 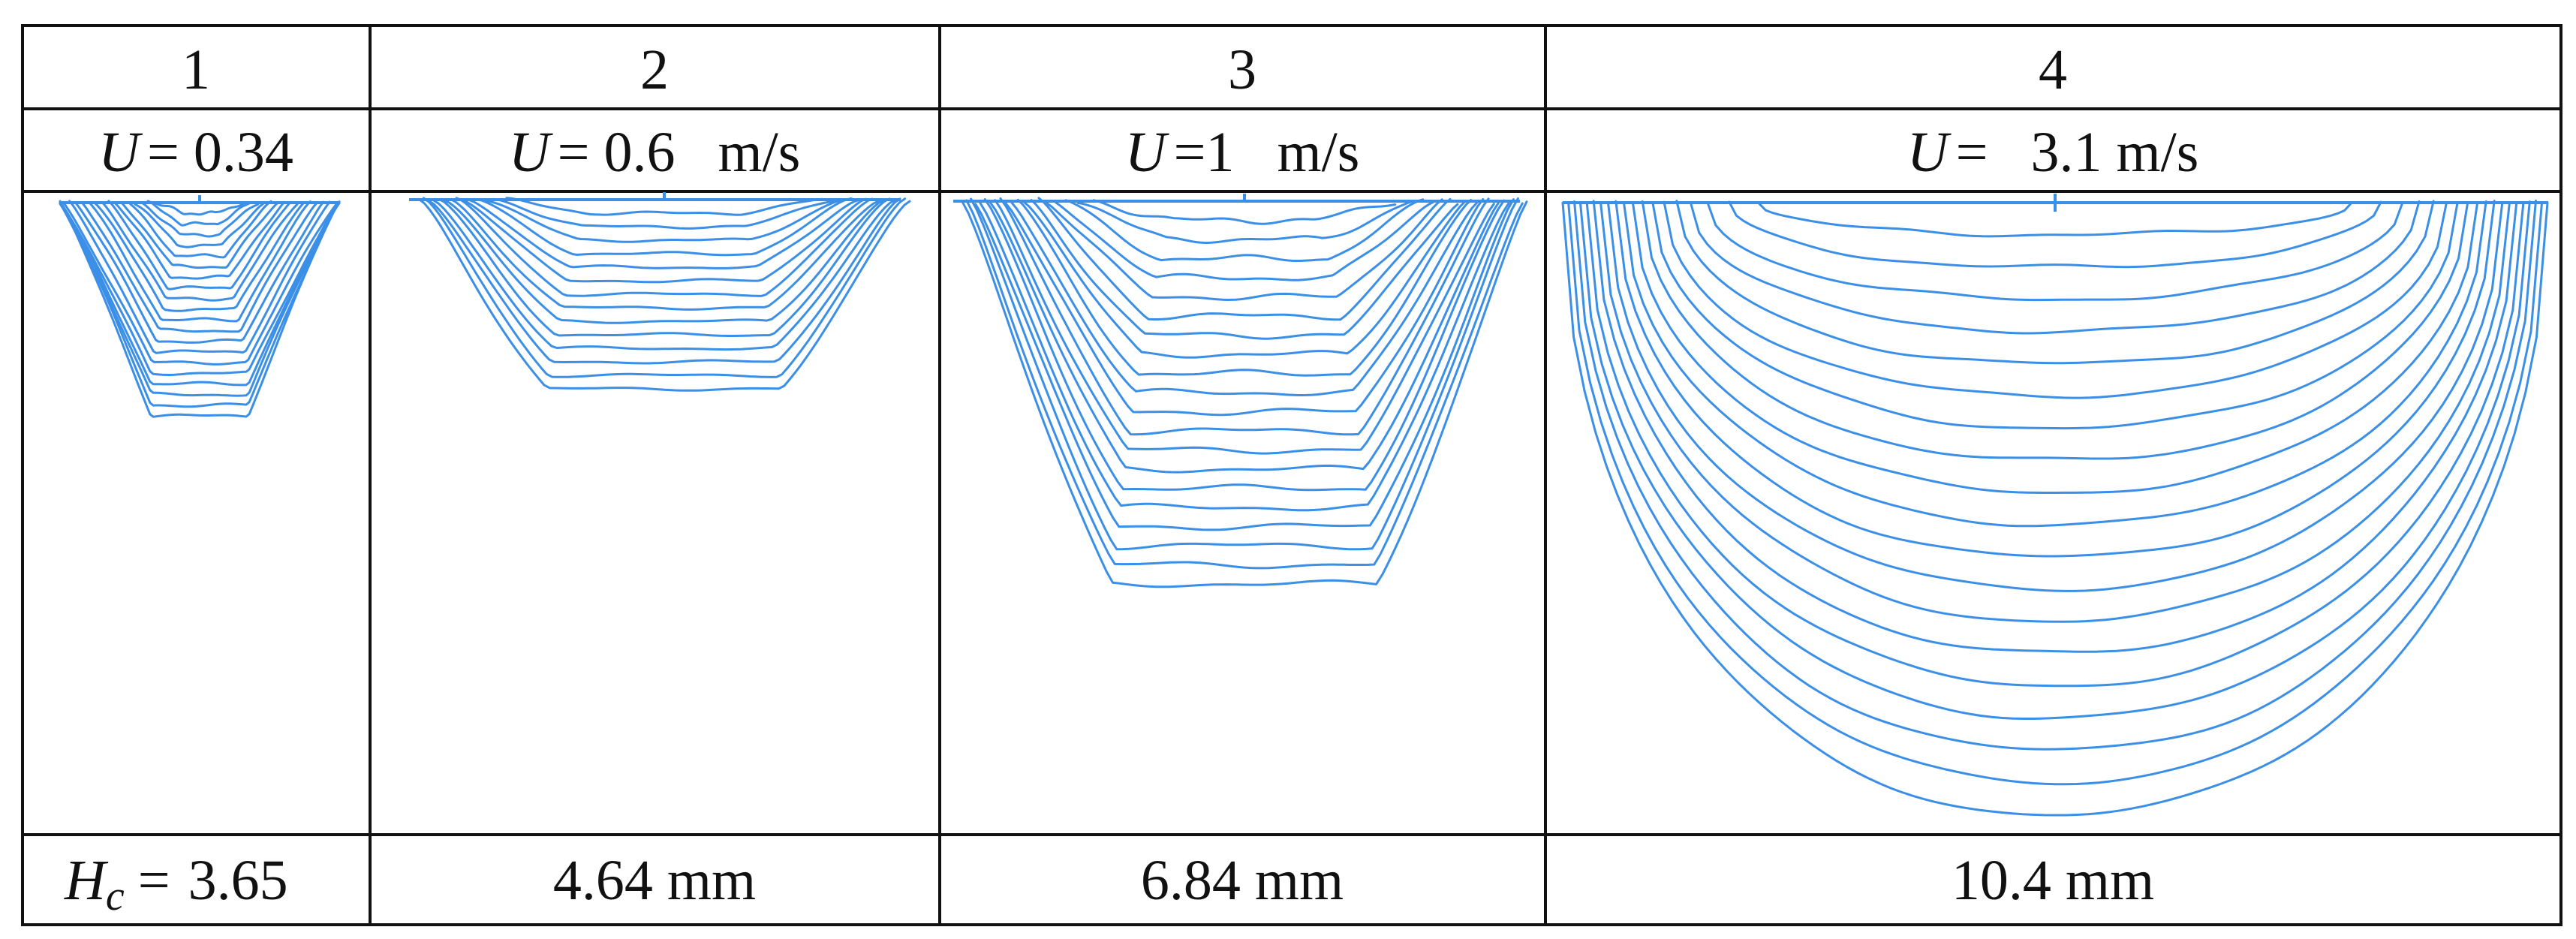 I want to click on velocity-label-4: U = 3.1 m/s, so click(x=2053, y=152).